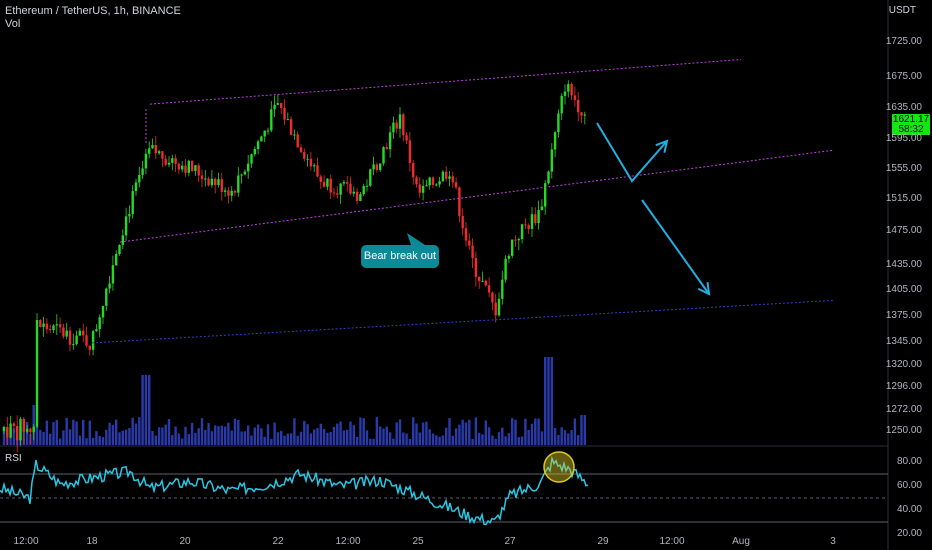 This screenshot has width=932, height=550. I want to click on currency-label: USDT, so click(902, 10).